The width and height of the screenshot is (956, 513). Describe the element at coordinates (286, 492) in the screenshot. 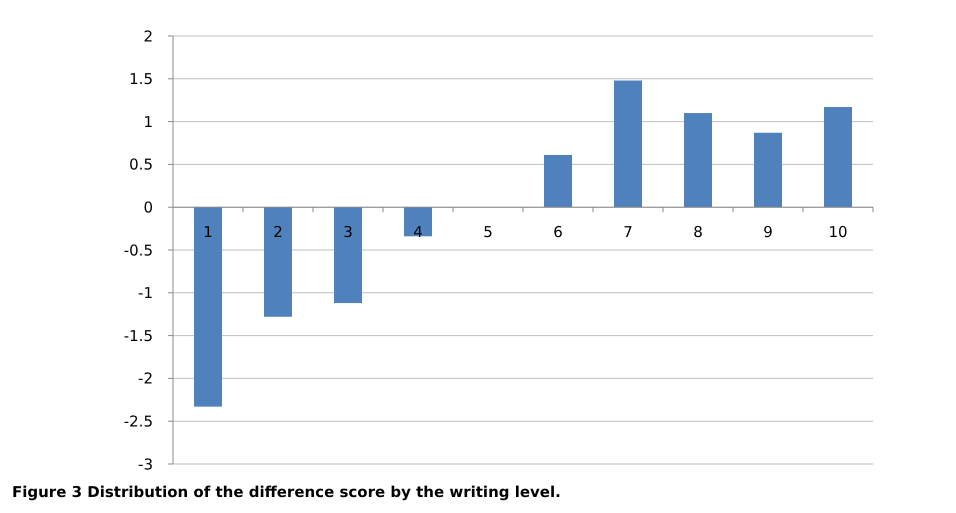

I see `caption: Figure 3 Distribution of the difference score by the writing level.` at that location.